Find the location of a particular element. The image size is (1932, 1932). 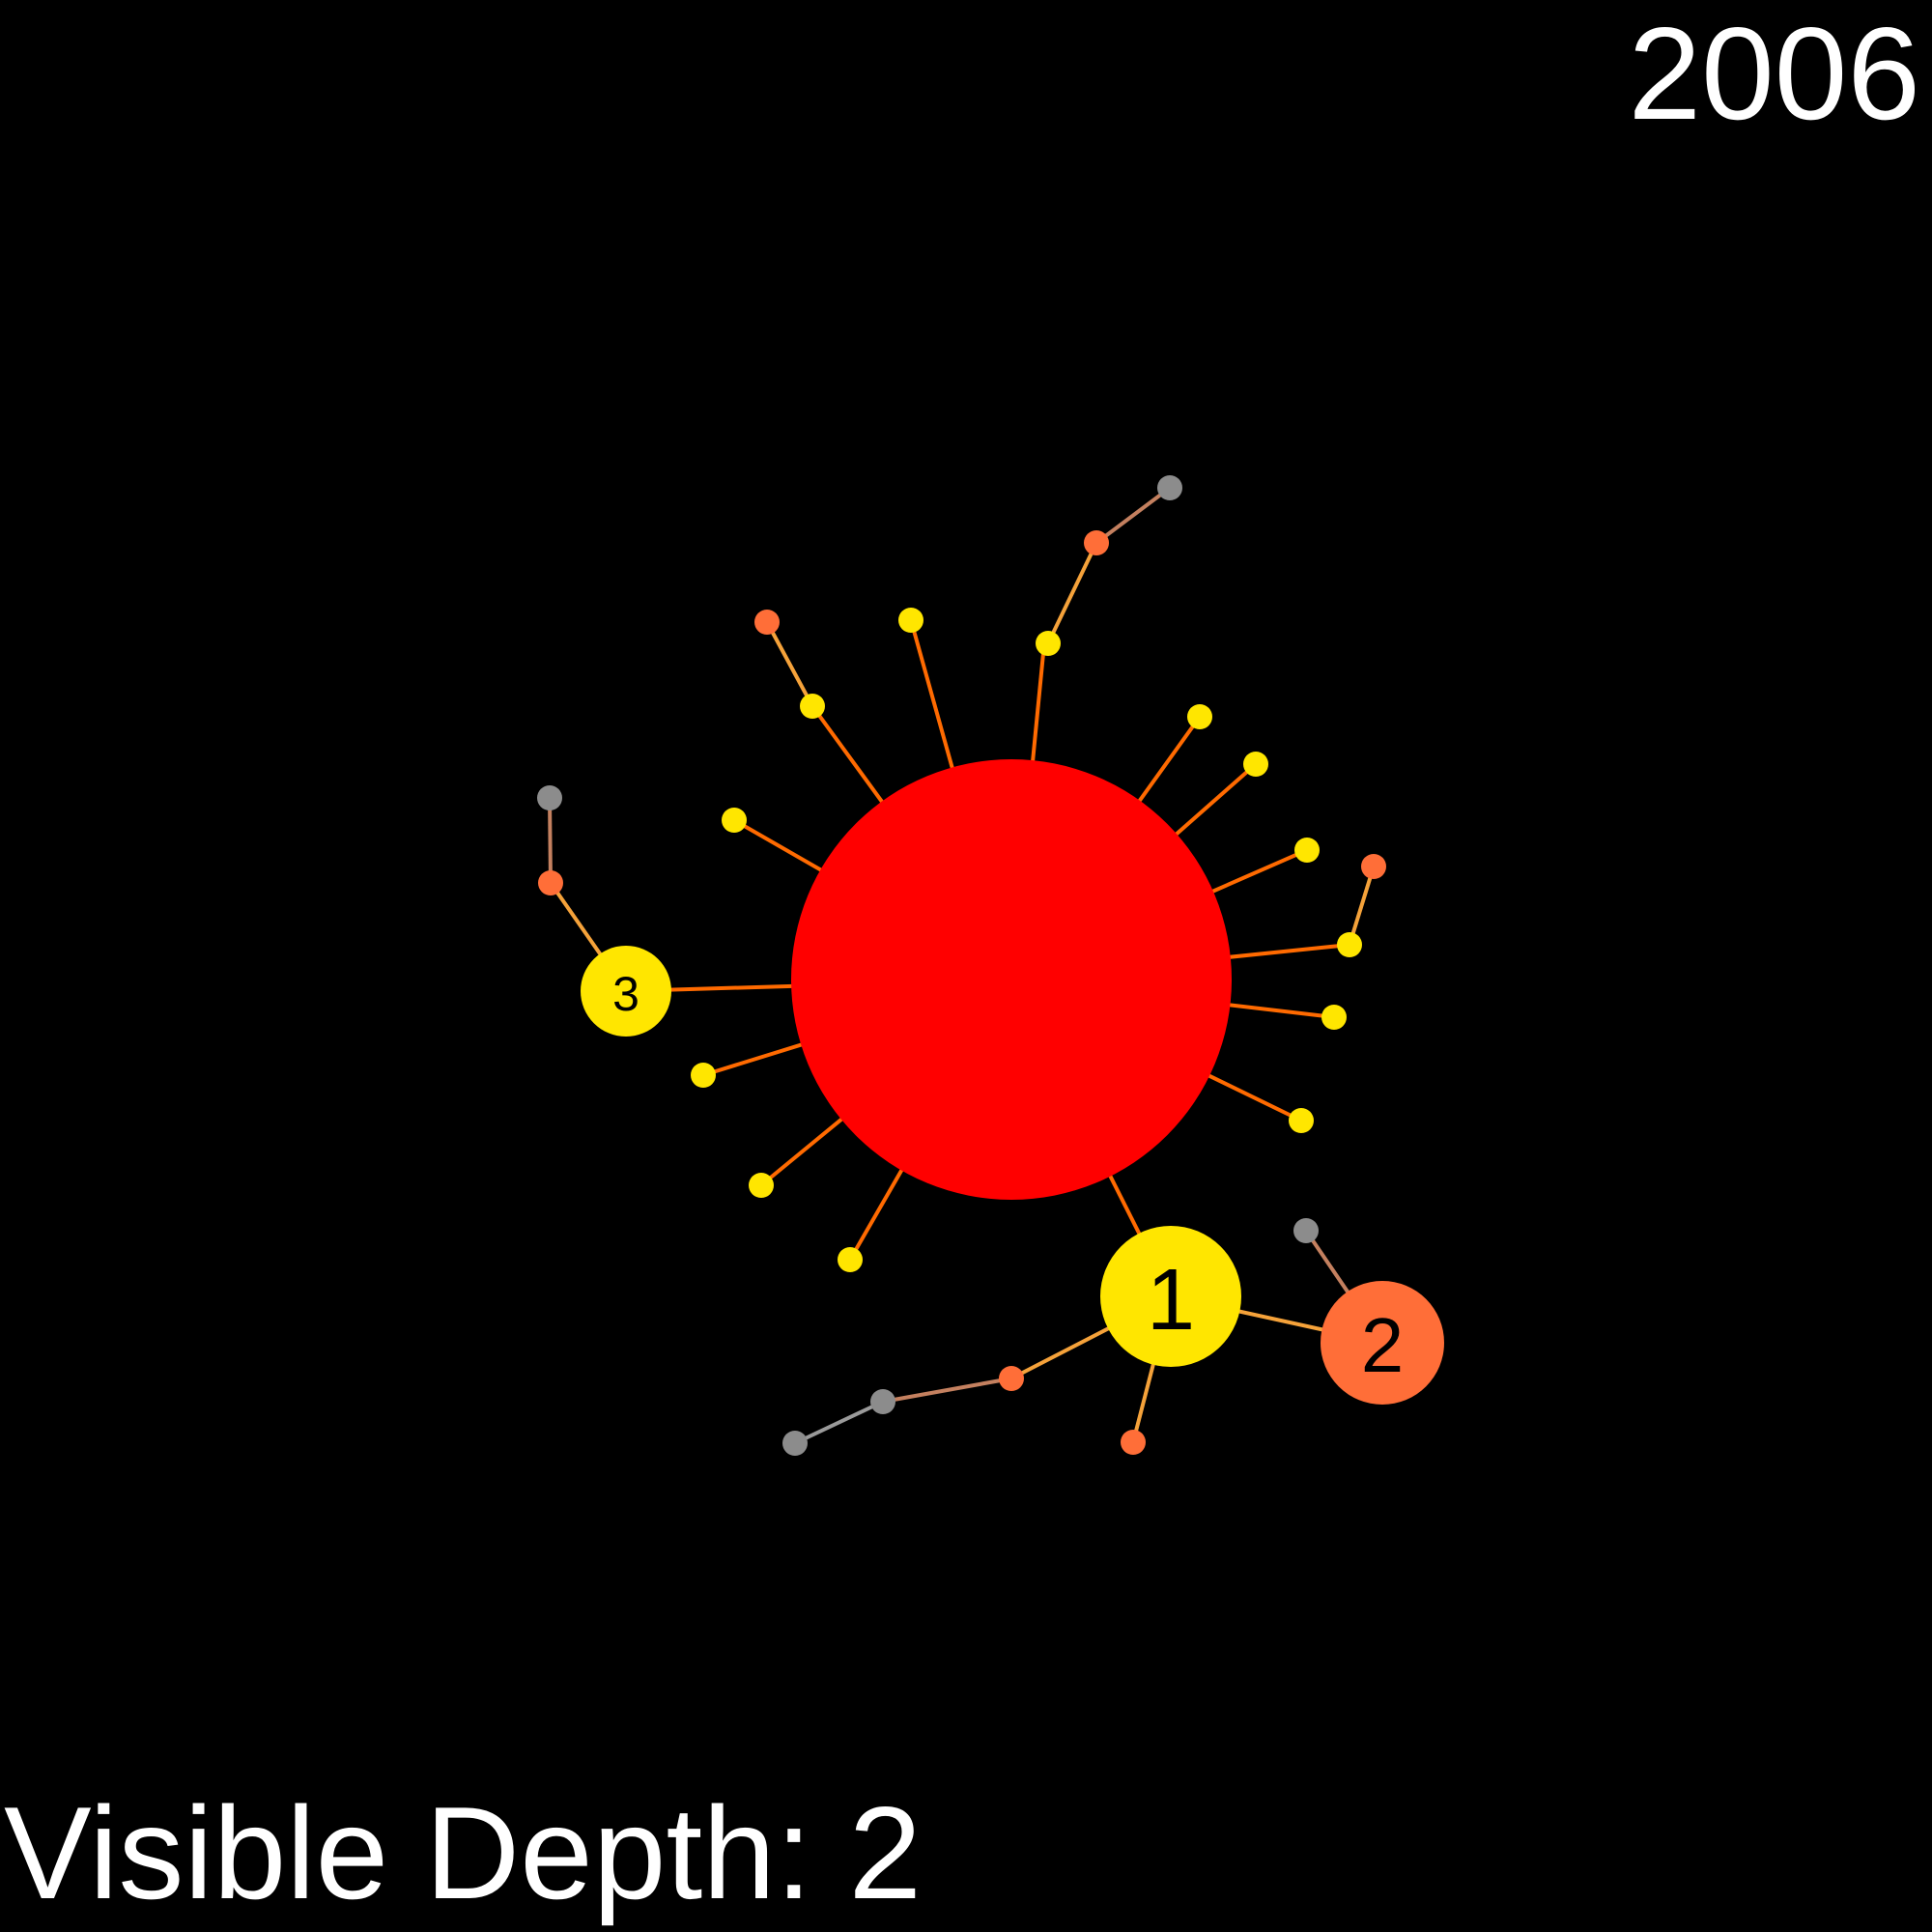

visible-depth-label: Visible Depth: 2 is located at coordinates (463, 1852).